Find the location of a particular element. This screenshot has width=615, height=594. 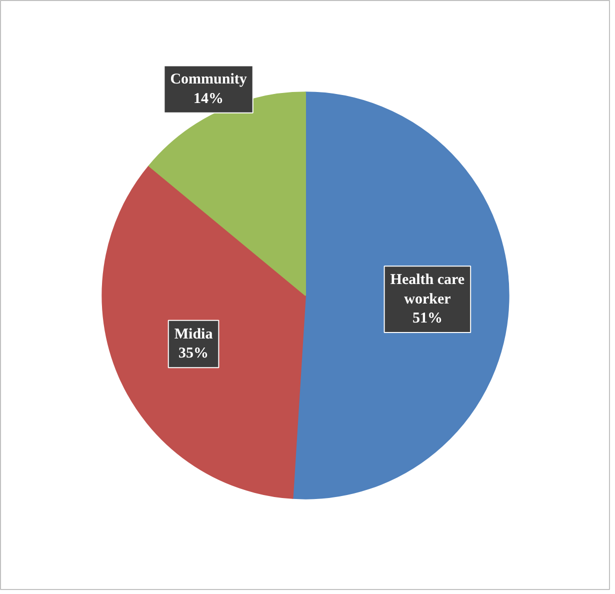

data-label: 35% is located at coordinates (193, 354).